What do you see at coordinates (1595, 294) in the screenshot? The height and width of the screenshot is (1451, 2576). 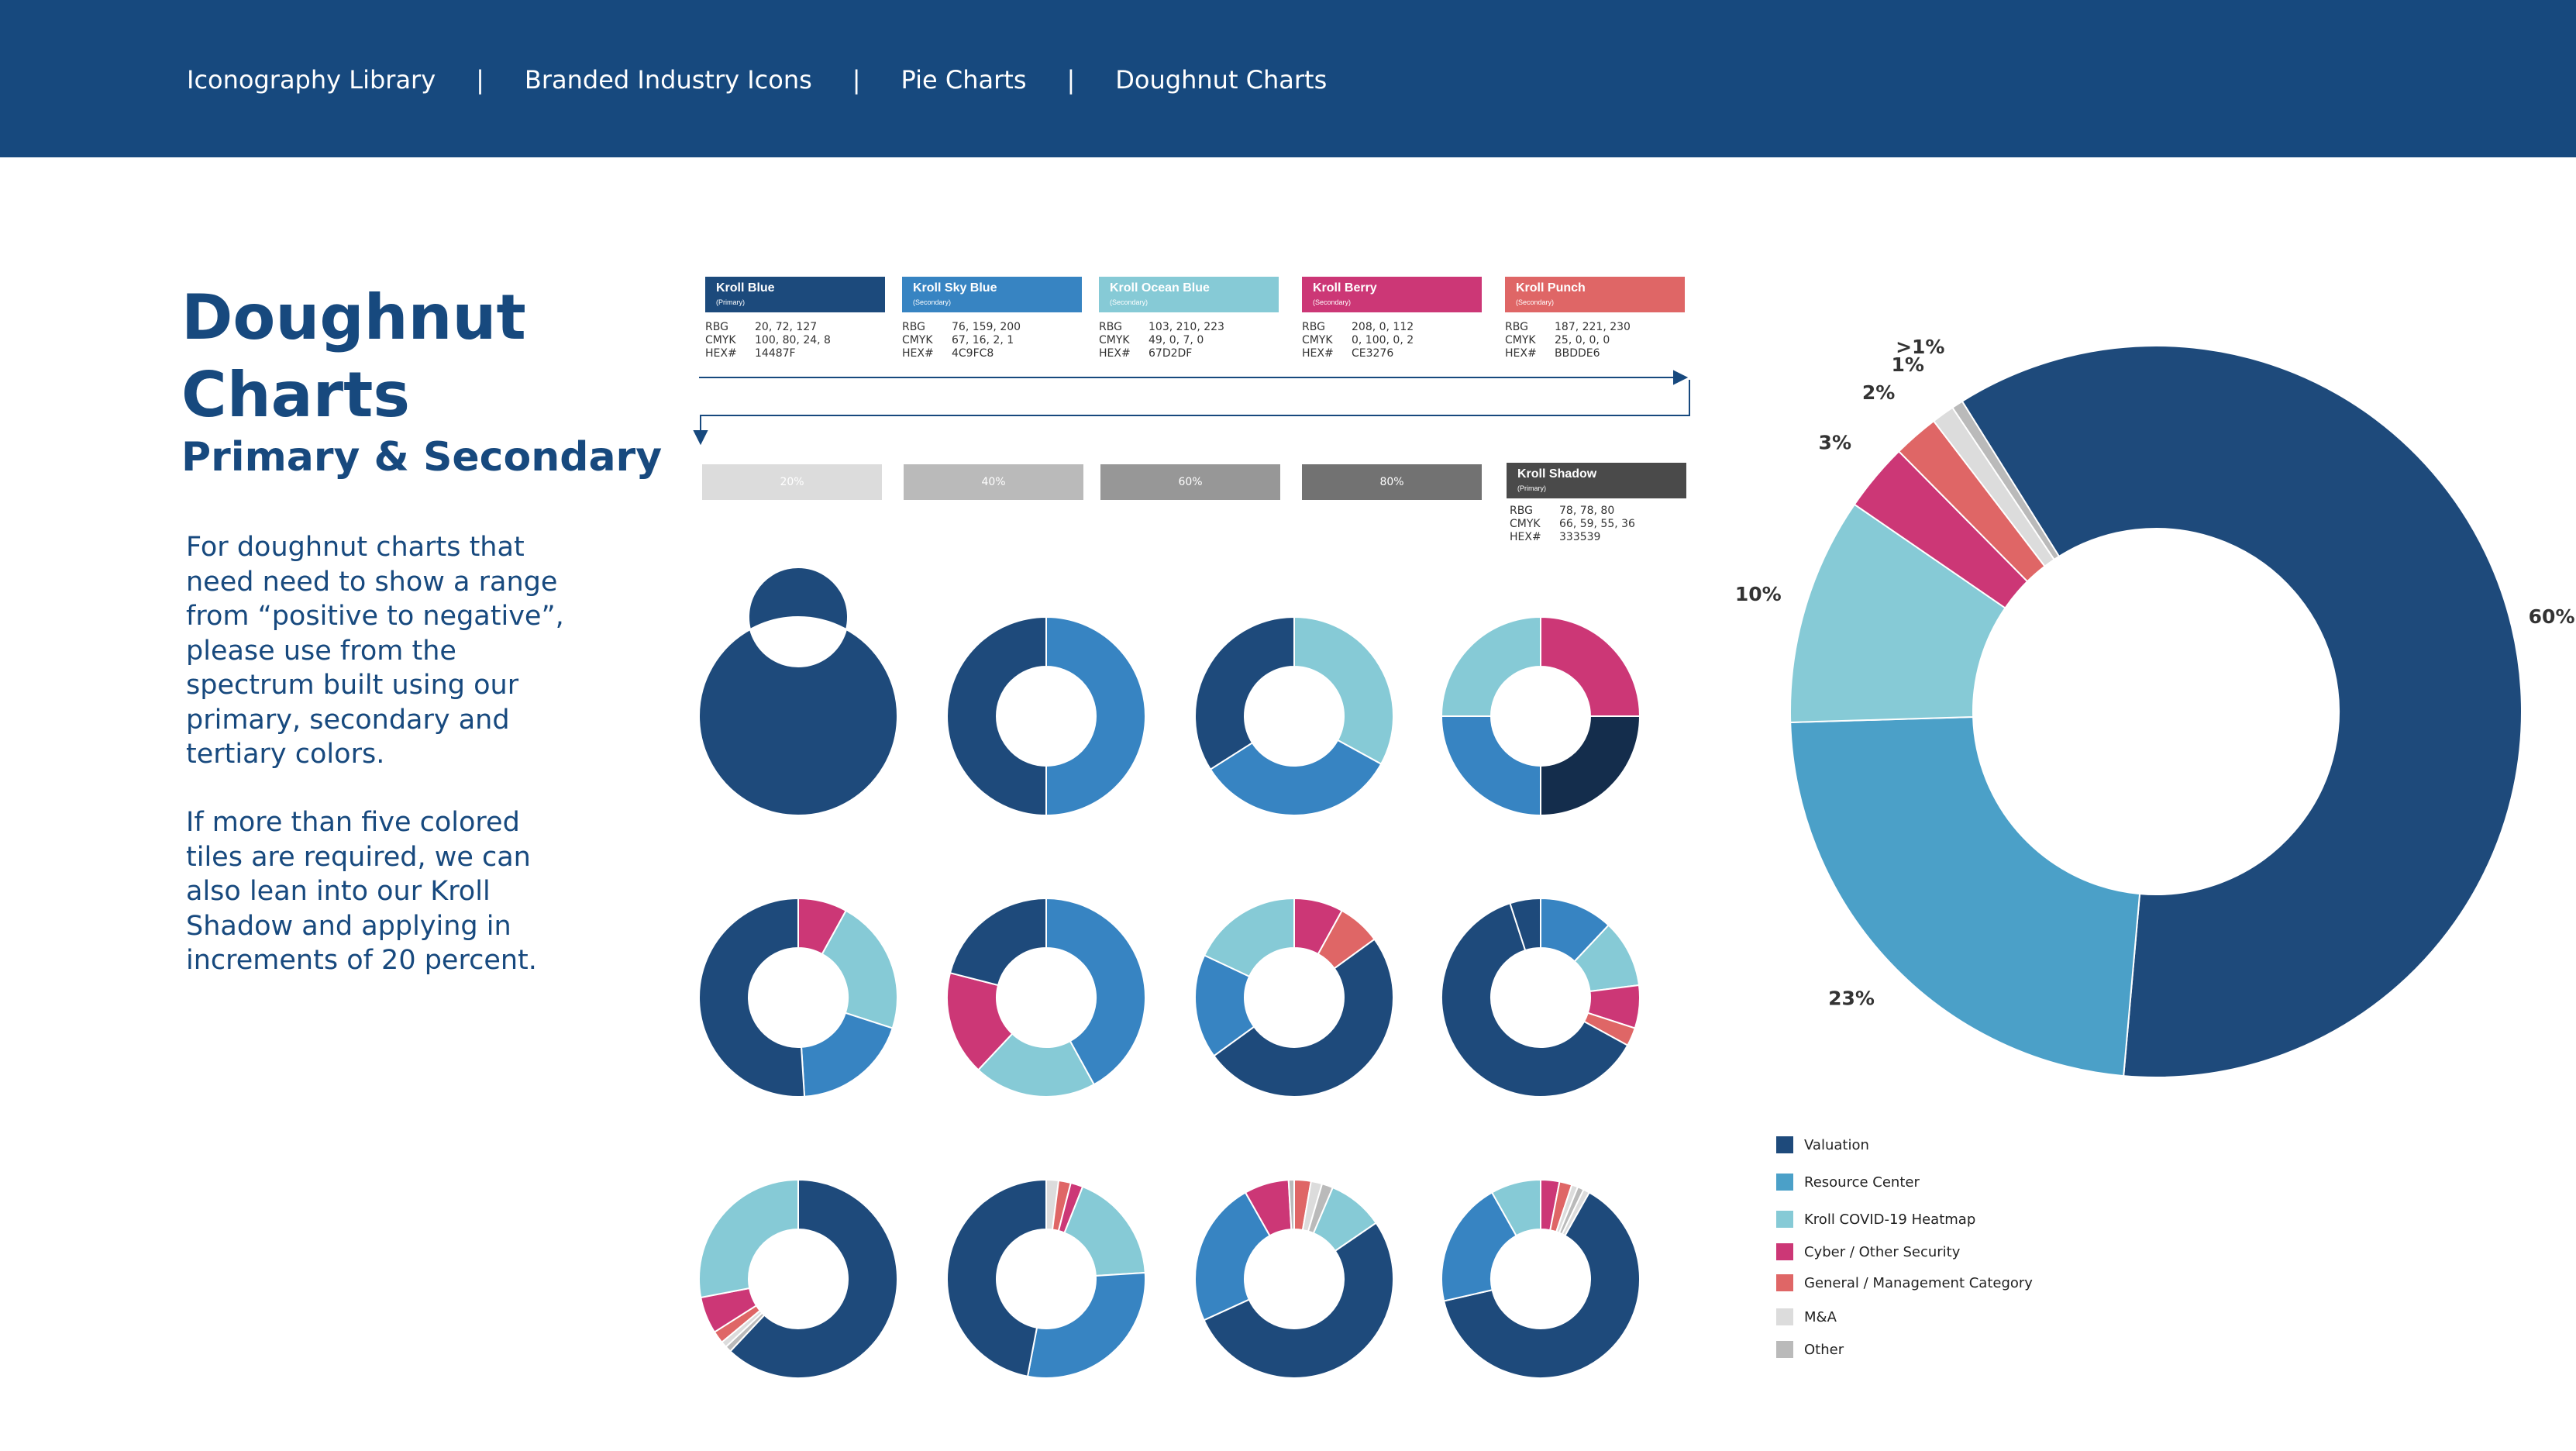 I see `swatch-kroll-punch: Kroll Punch (Secondary)` at bounding box center [1595, 294].